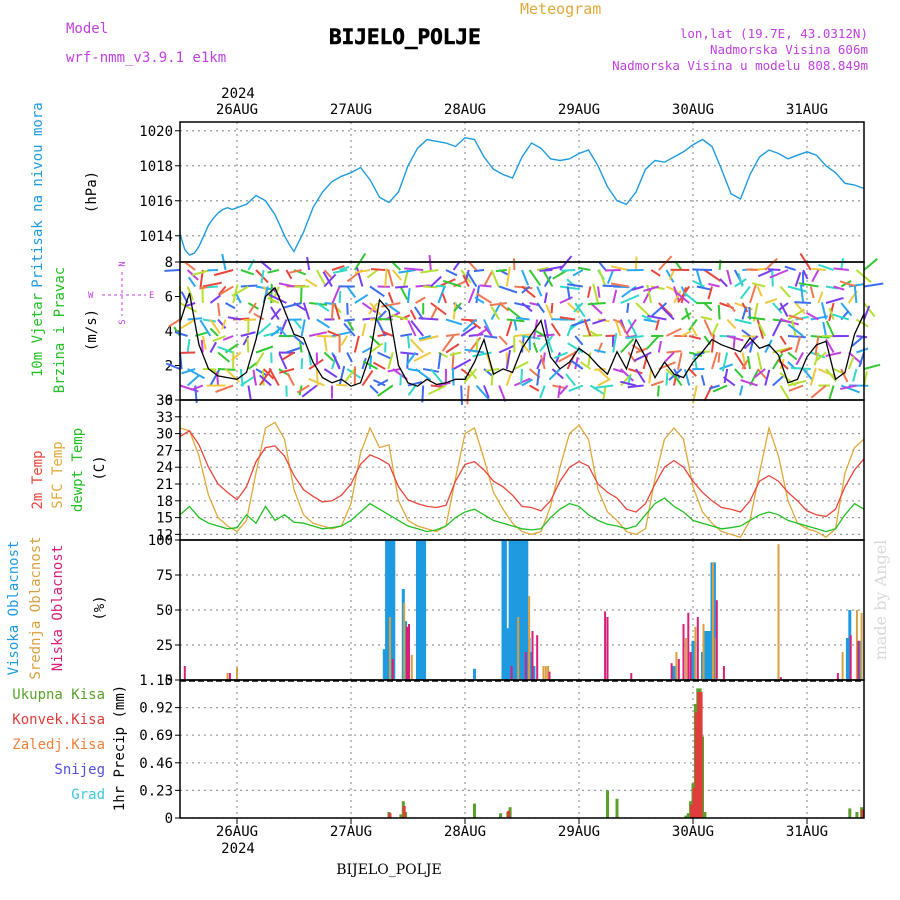  What do you see at coordinates (169, 367) in the screenshot?
I see `y-tick-label: 2` at bounding box center [169, 367].